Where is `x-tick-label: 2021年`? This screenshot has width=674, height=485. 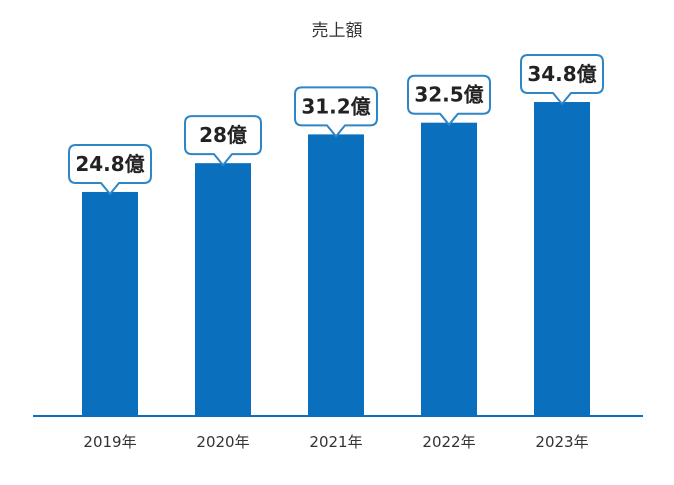
x-tick-label: 2021年 is located at coordinates (335, 442).